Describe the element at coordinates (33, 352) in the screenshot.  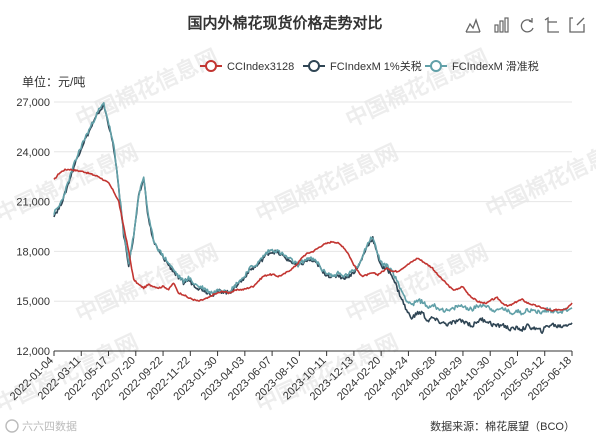
I see `y-tick-label: 12,000` at that location.